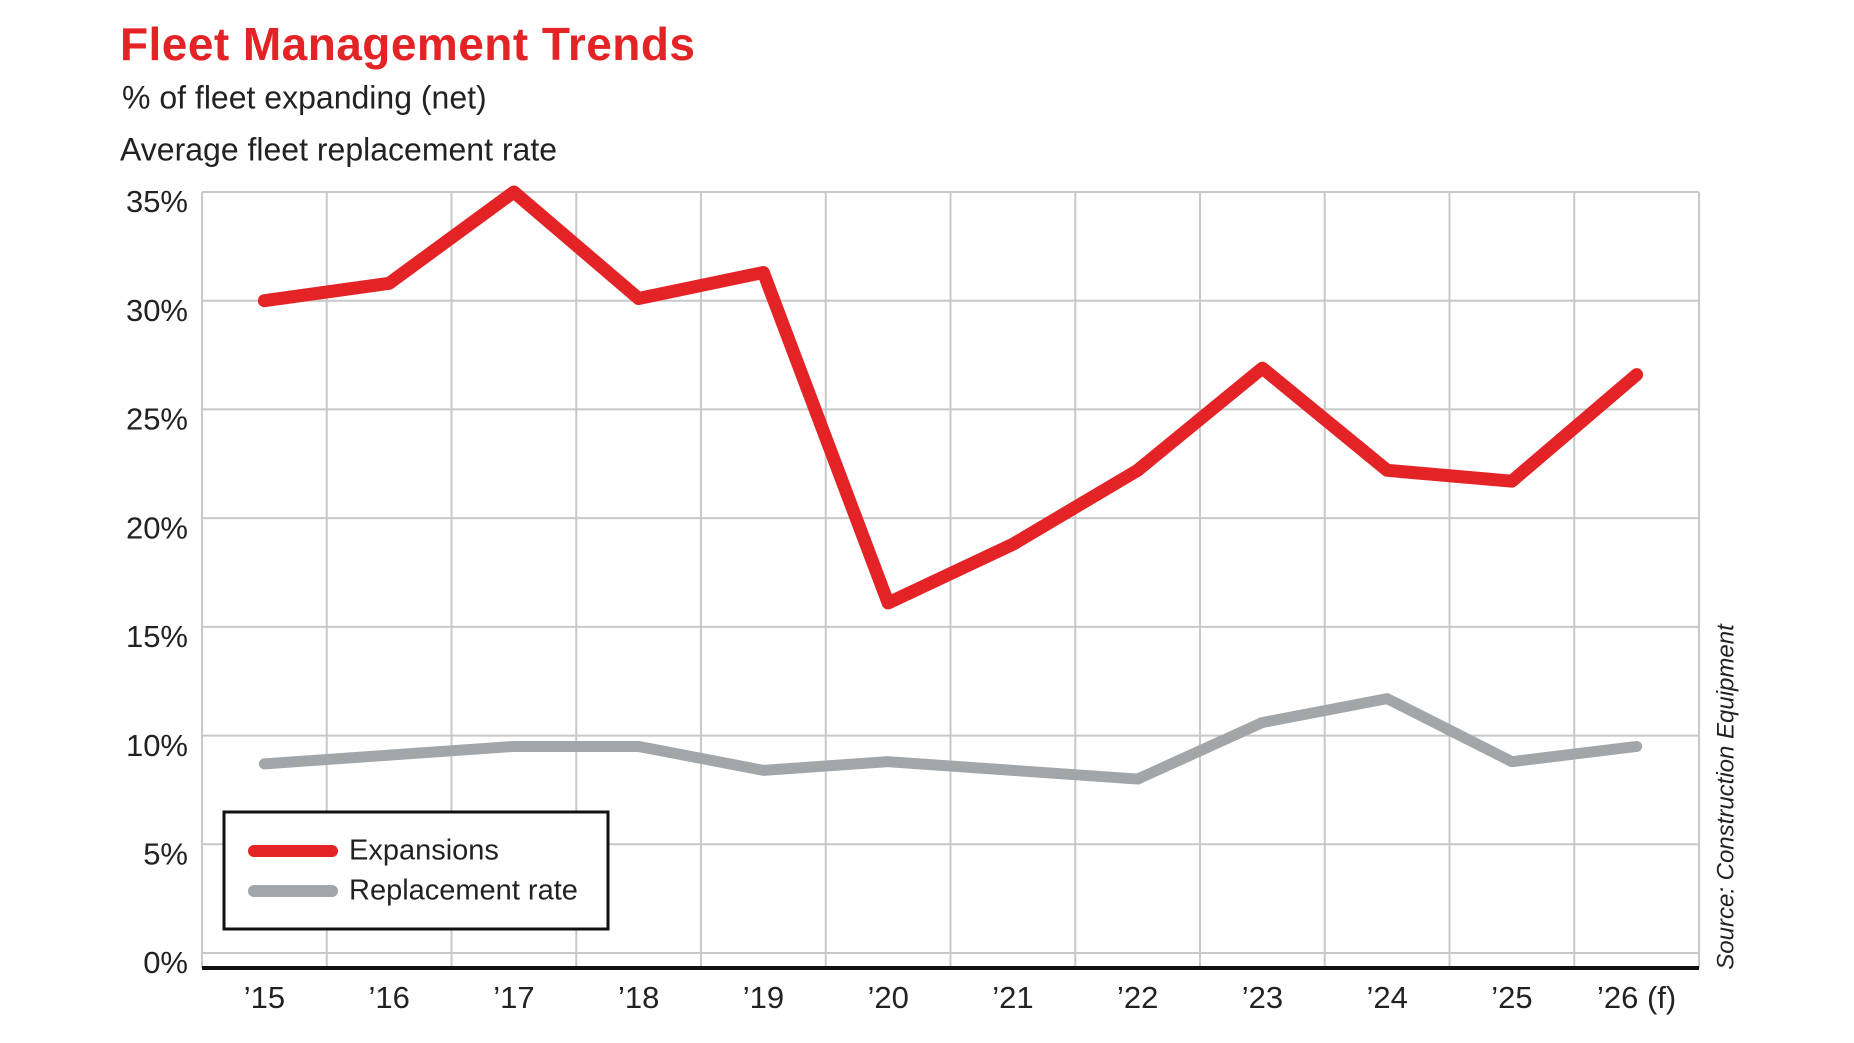 The image size is (1854, 1043). What do you see at coordinates (157, 745) in the screenshot?
I see `y-tick-label: 10%` at bounding box center [157, 745].